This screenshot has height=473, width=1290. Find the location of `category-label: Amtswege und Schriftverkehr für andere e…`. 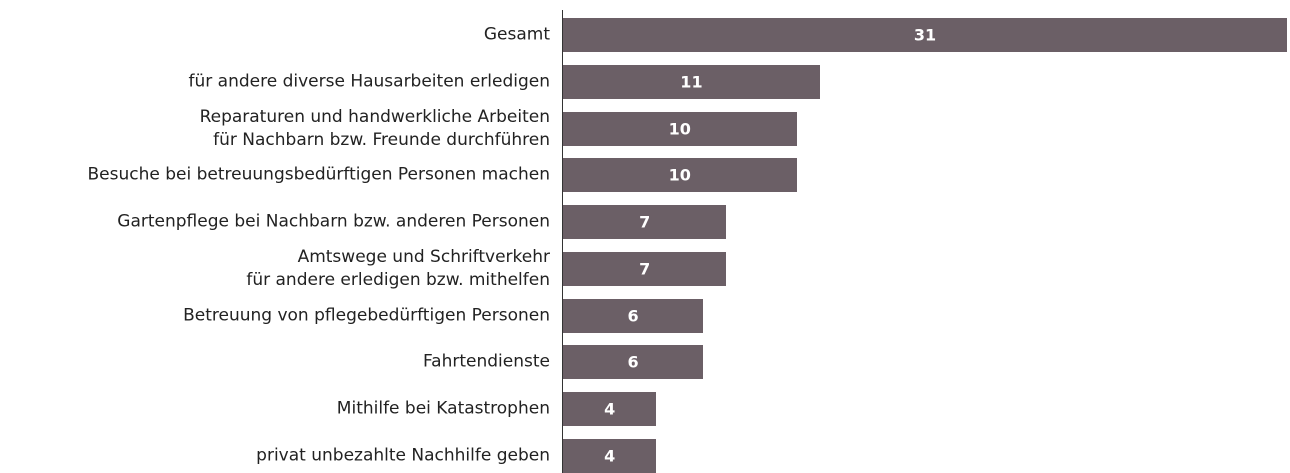

category-label: Amtswege und Schriftverkehr für andere e… is located at coordinates (398, 268).